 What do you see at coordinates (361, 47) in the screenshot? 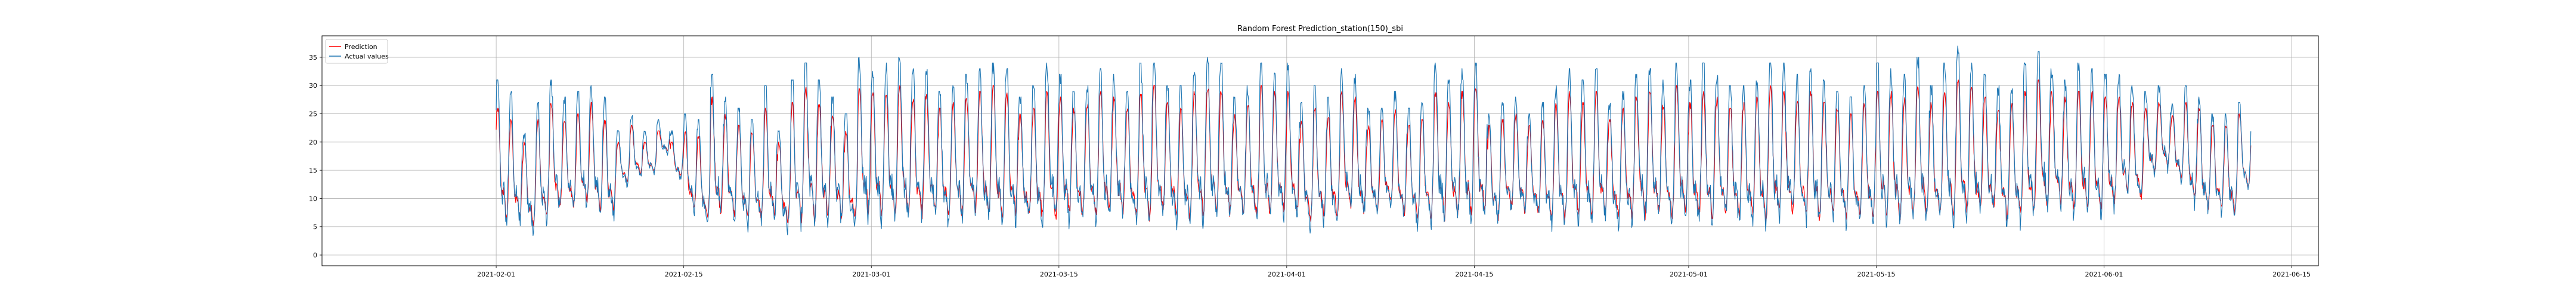
I see `legend-label-prediction: Prediction` at bounding box center [361, 47].